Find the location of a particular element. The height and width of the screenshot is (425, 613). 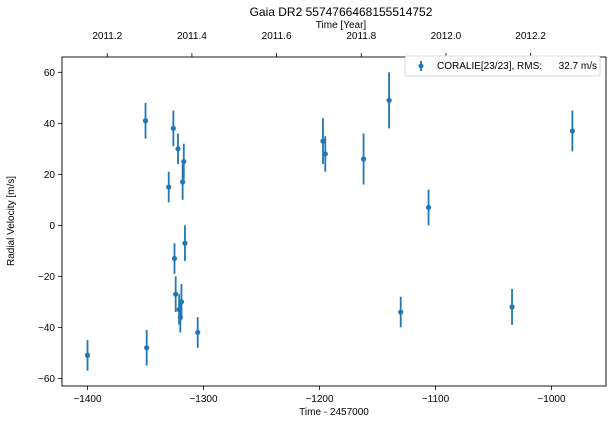

y-tick-label: −40 is located at coordinates (46, 328).